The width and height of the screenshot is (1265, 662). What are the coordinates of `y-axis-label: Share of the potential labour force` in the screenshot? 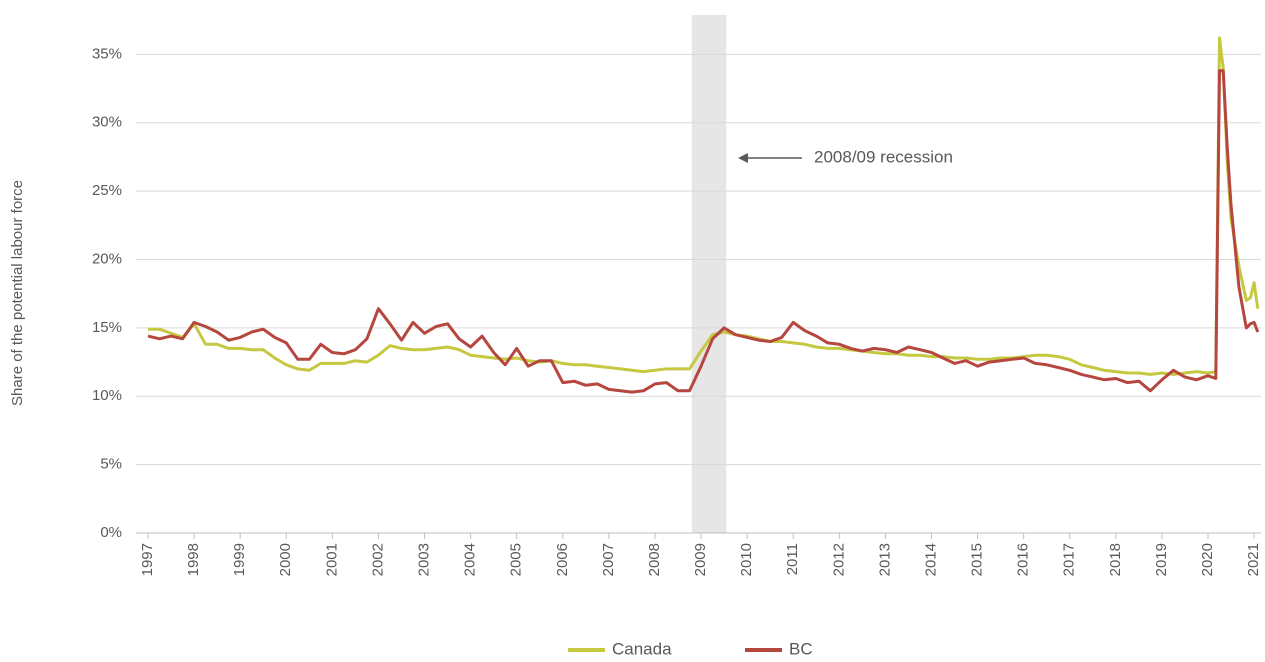 It's located at (17, 293).